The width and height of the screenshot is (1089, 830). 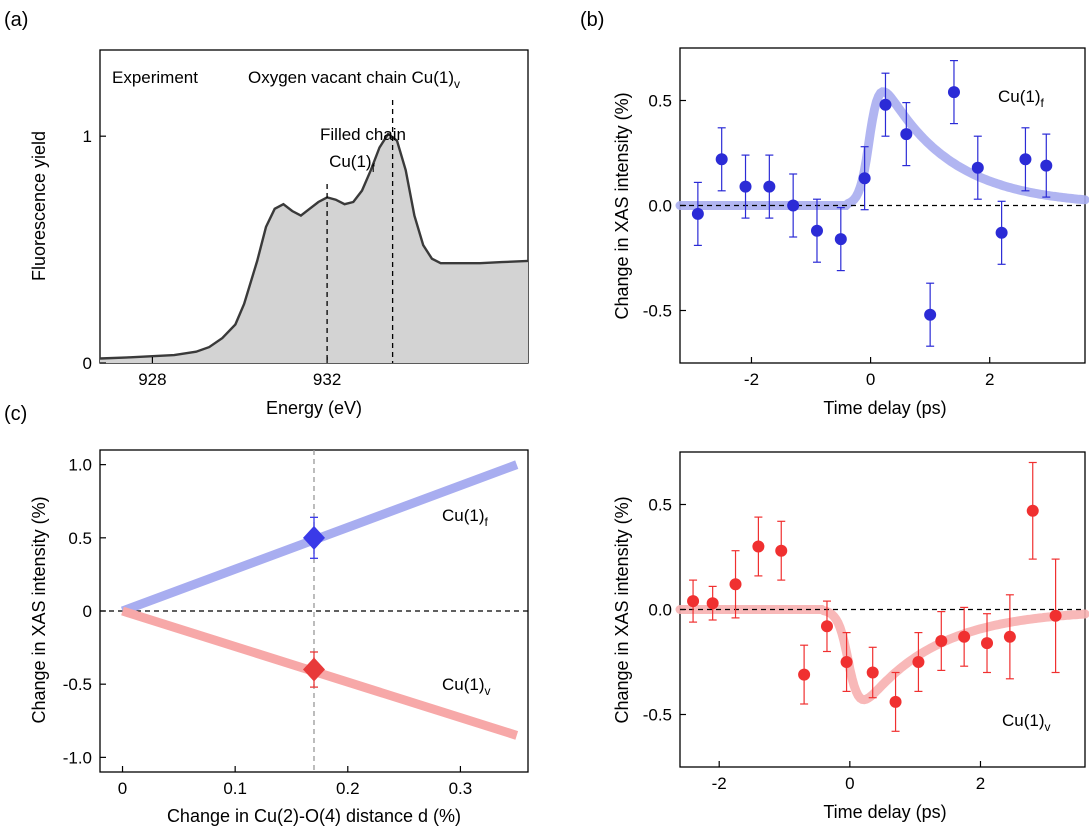 I want to click on panel-d-series-label: Cu(1)v, so click(x=1026, y=722).